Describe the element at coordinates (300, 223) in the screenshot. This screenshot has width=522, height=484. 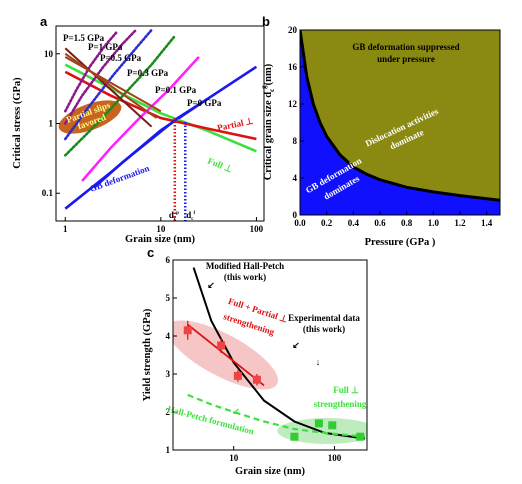
I see `panel-b-xtick-label: 0.0` at that location.